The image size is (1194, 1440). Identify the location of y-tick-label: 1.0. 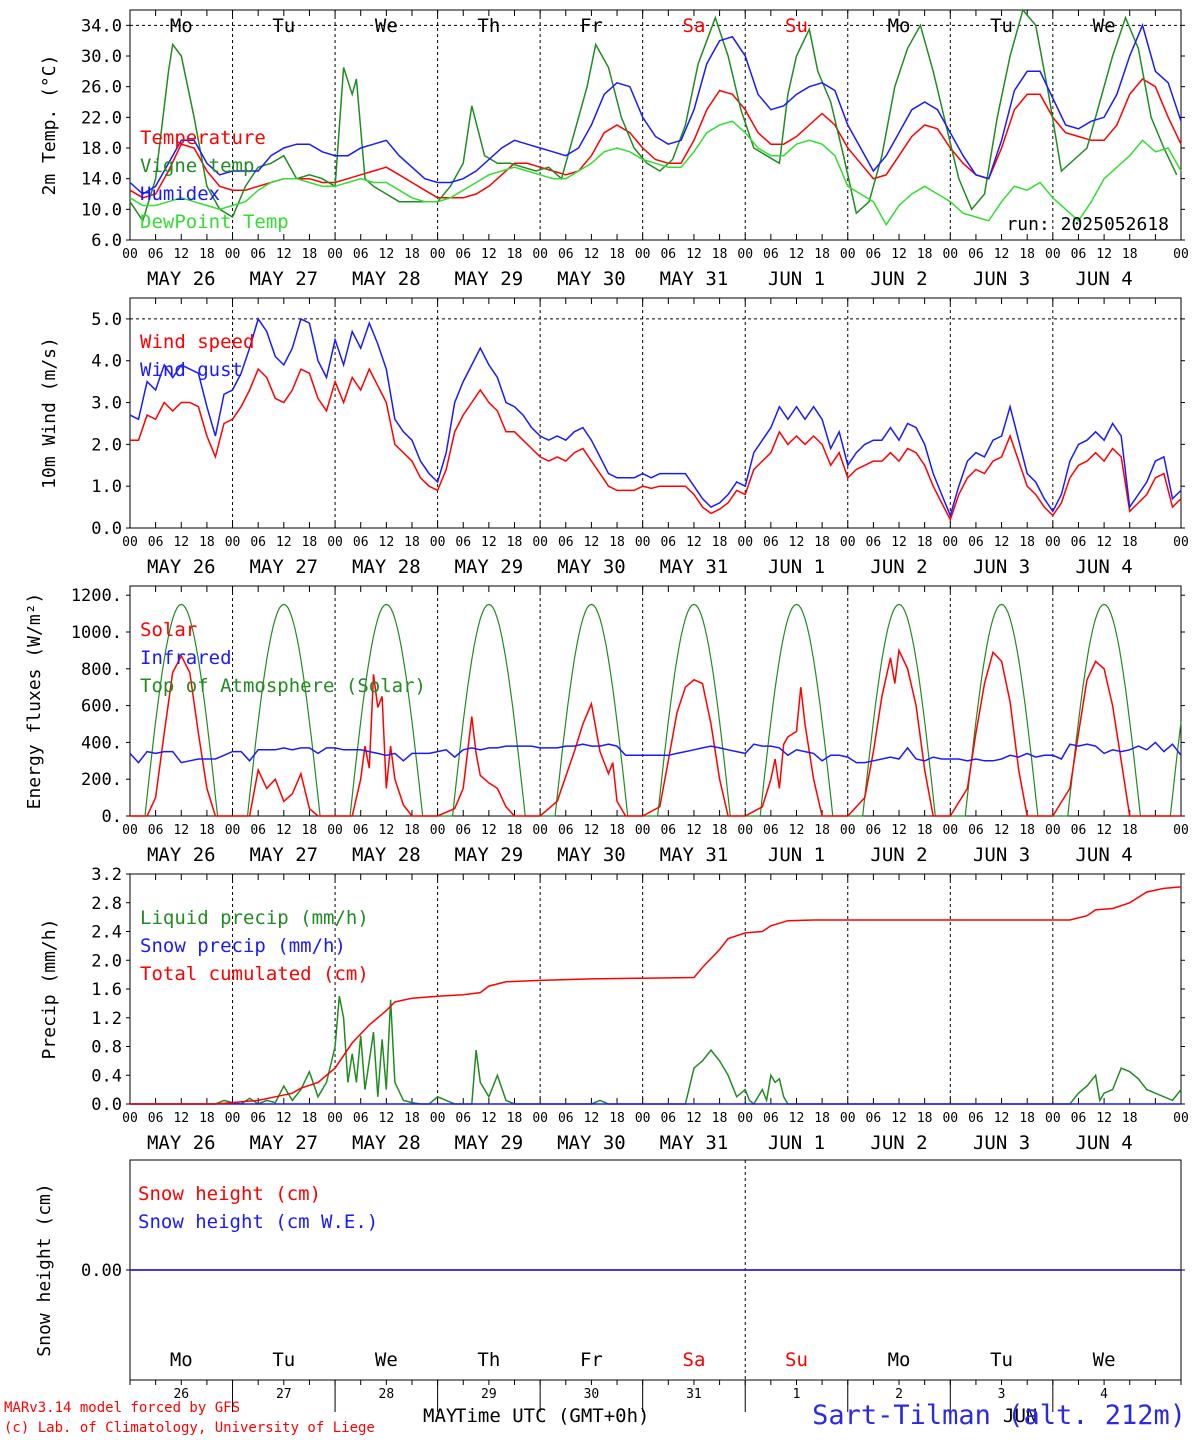
(106, 487).